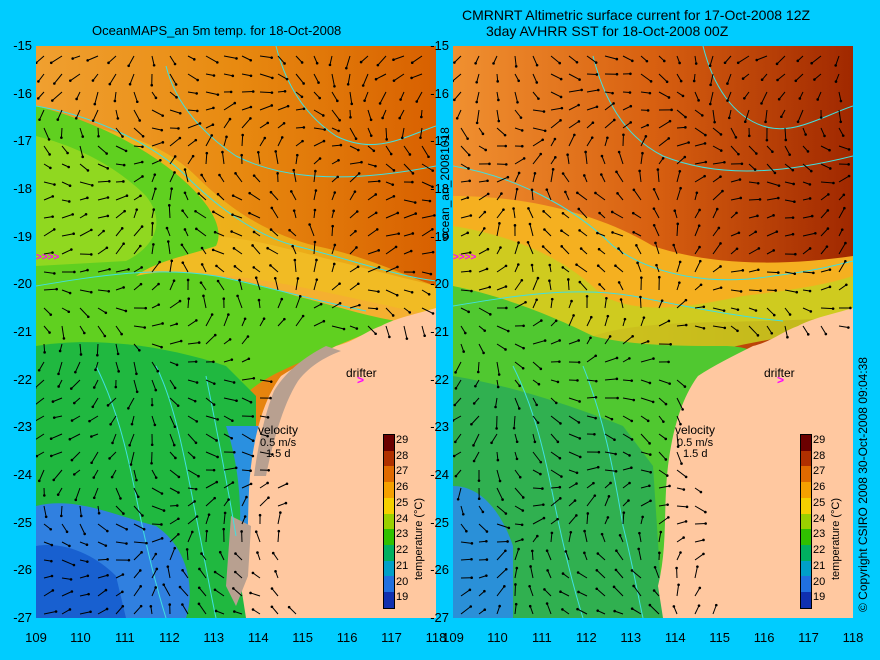  Describe the element at coordinates (389, 474) in the screenshot. I see `colorbar-segment` at that location.